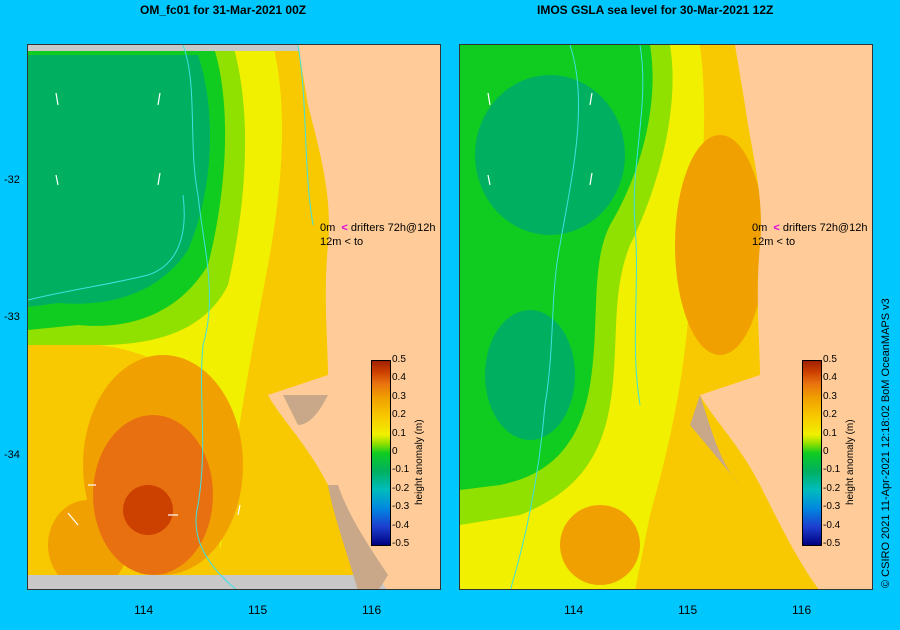 This screenshot has height=630, width=900. What do you see at coordinates (802, 610) in the screenshot?
I see `lon-label-116-right: 116` at bounding box center [802, 610].